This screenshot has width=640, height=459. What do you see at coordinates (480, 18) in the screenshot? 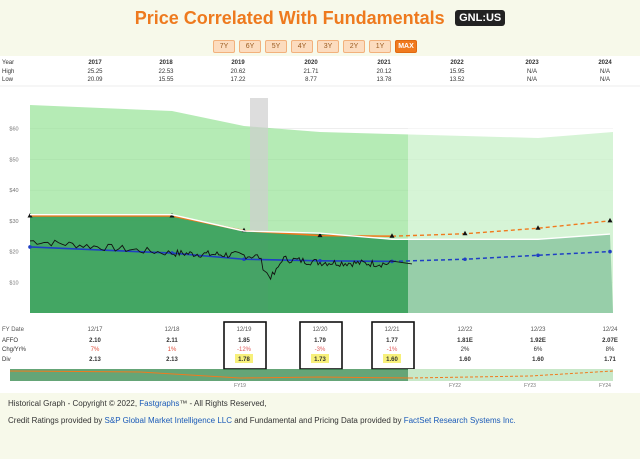
I see `ticker-badge: GNL:US` at bounding box center [480, 18].